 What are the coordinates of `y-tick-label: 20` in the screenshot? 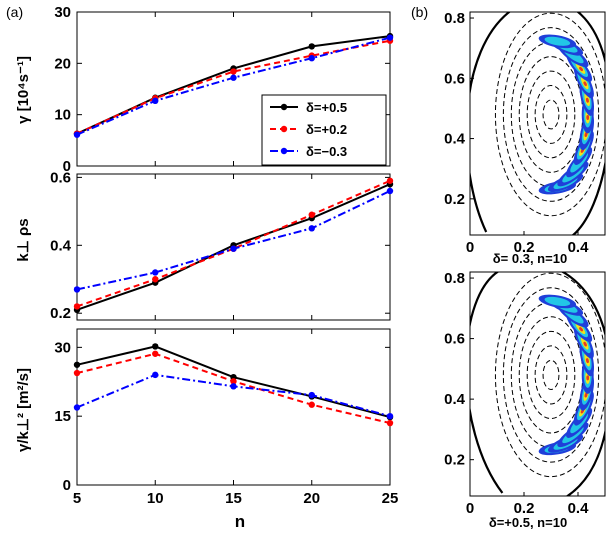 It's located at (62, 63).